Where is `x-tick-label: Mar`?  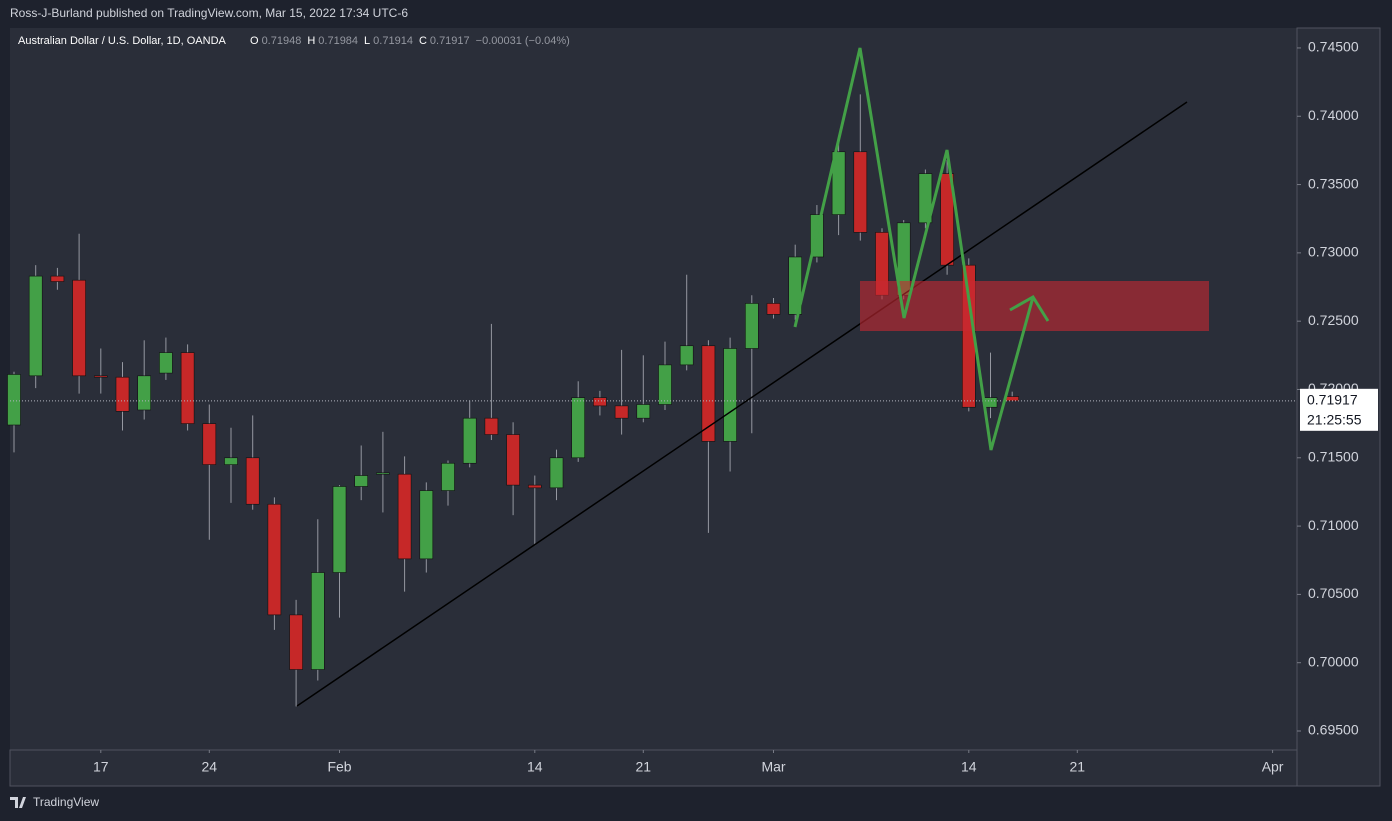 x-tick-label: Mar is located at coordinates (773, 767).